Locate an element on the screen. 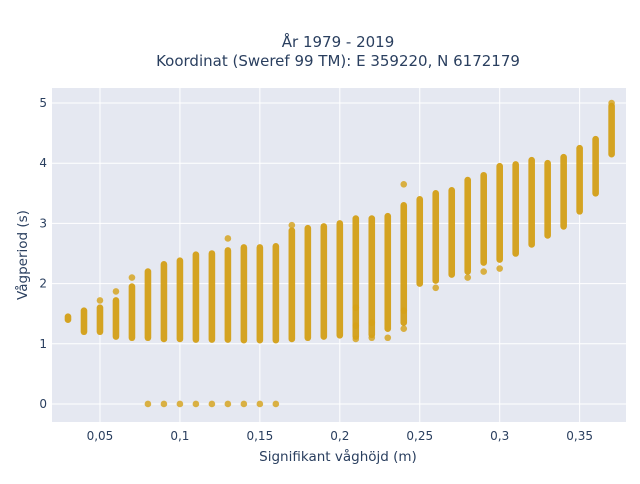 The height and width of the screenshot is (484, 640). x-tick-label: 0,25 is located at coordinates (419, 436).